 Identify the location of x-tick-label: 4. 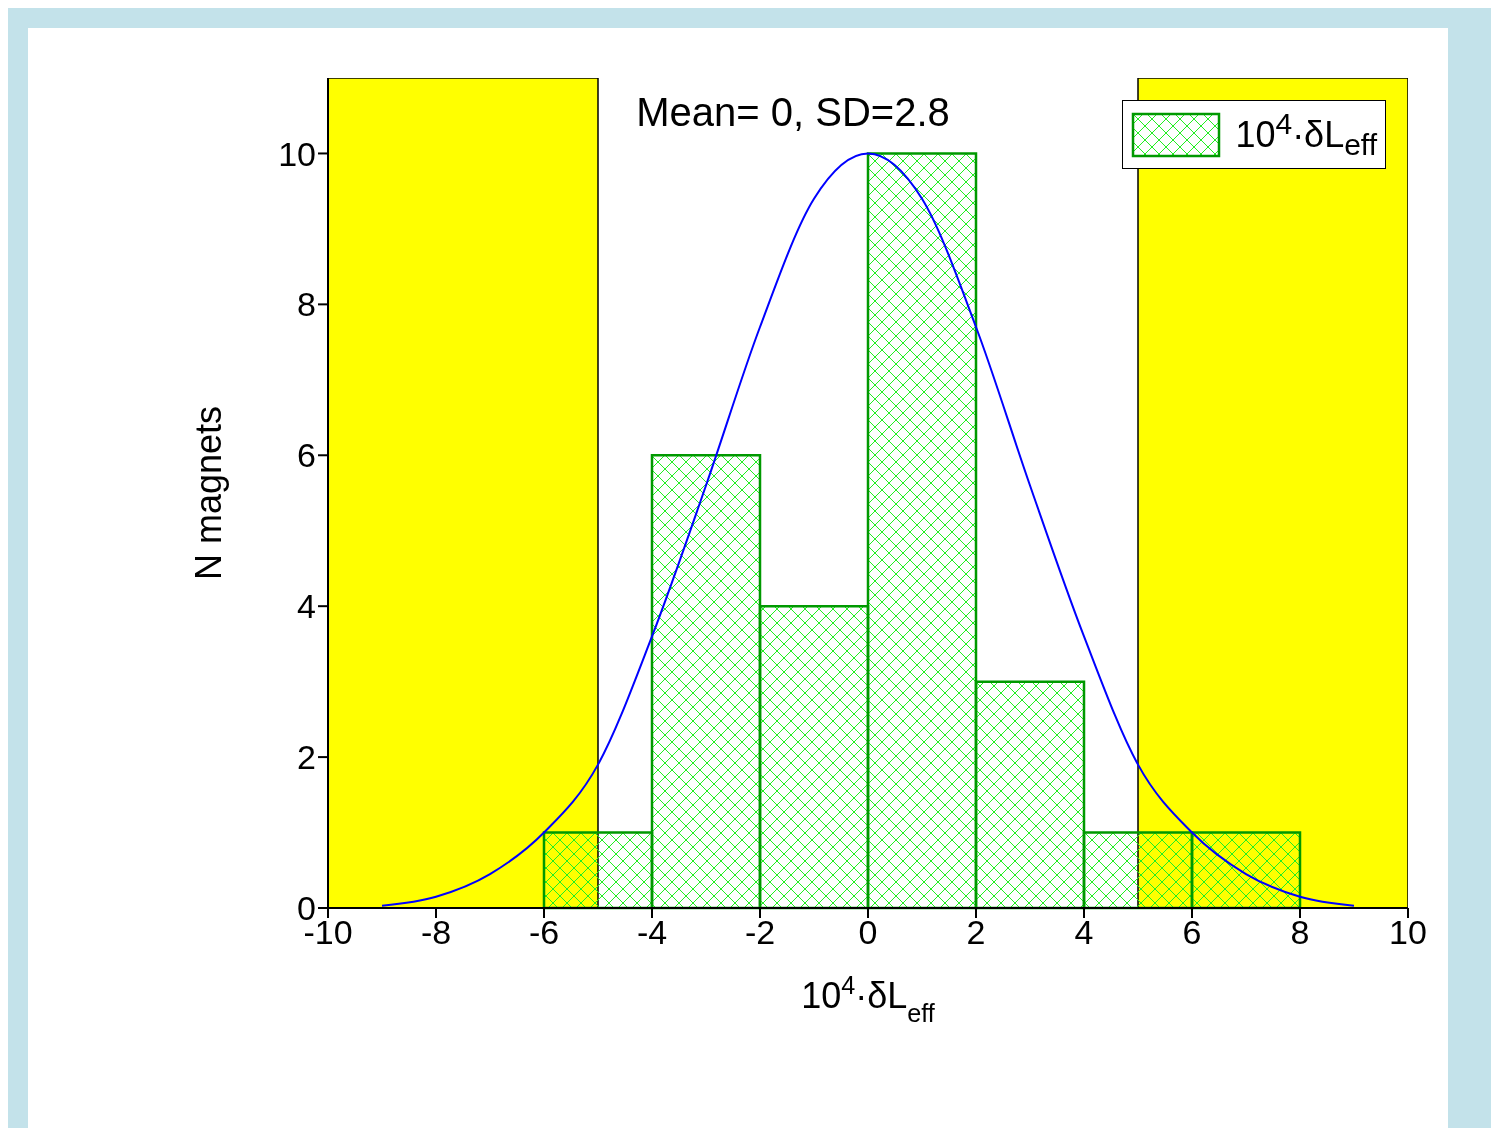
(1084, 932).